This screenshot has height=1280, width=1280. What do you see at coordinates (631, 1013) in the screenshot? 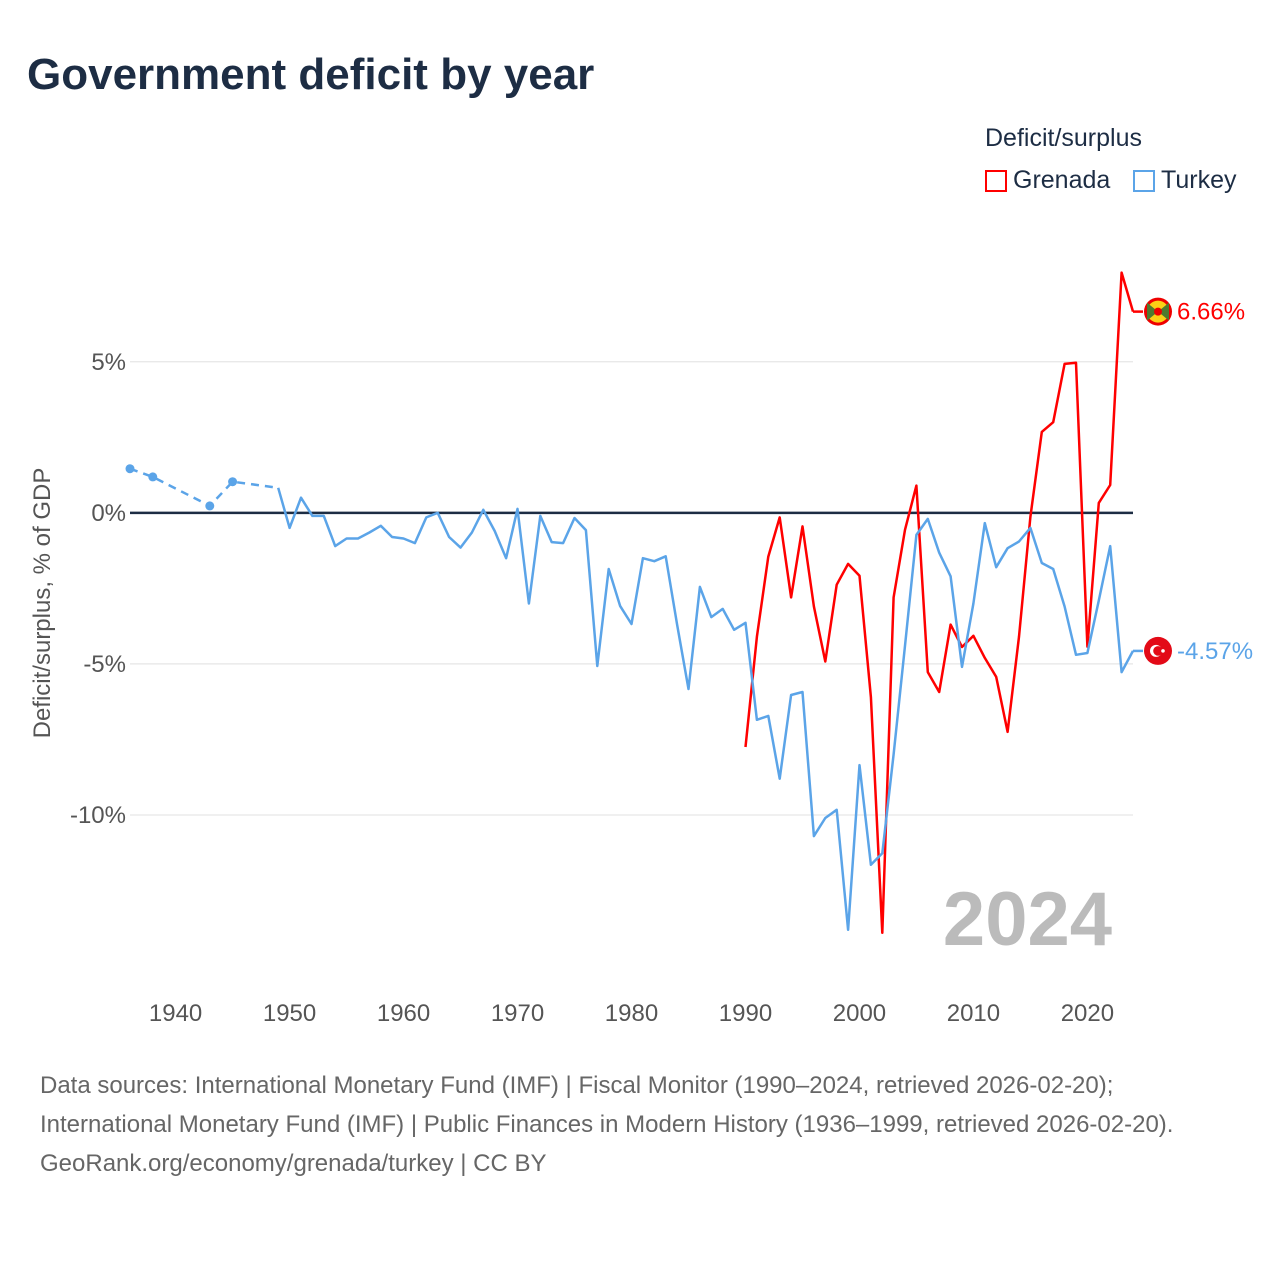
I see `x-tick-label: 1980` at bounding box center [631, 1013].